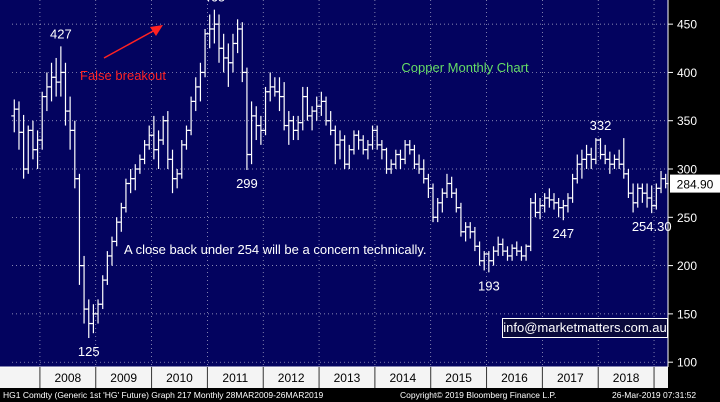  I want to click on y-axis: 100 150 200 250 300 350 400 450, so click(682, 185).